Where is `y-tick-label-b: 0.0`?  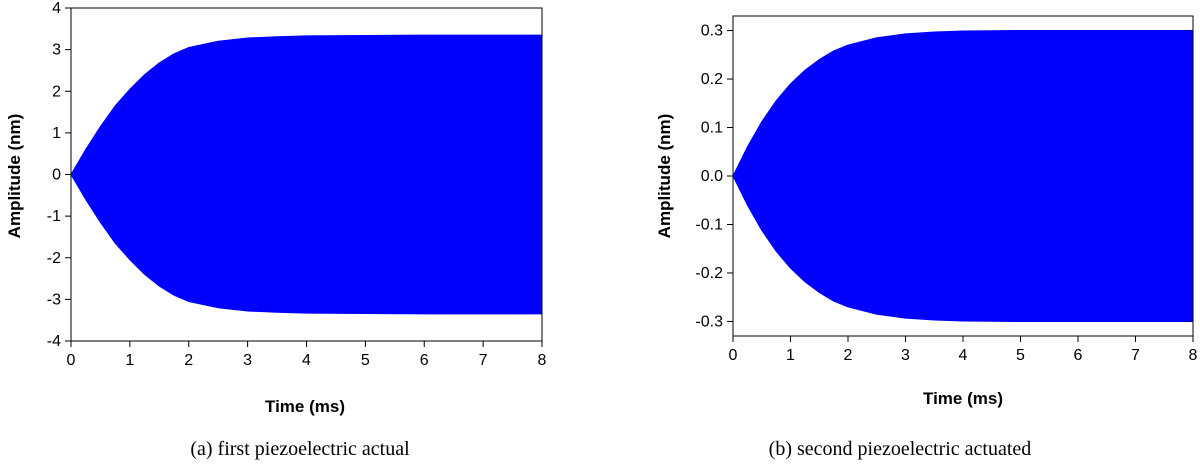 y-tick-label-b: 0.0 is located at coordinates (712, 176).